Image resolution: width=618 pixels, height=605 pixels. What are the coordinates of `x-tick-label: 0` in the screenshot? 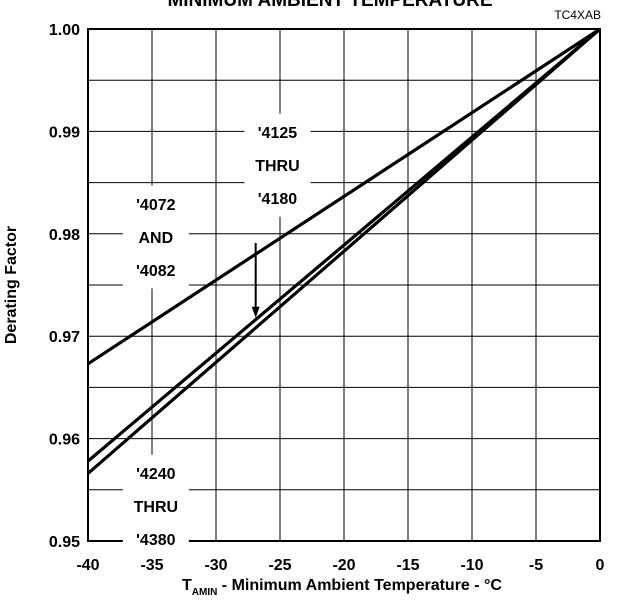 It's located at (600, 565).